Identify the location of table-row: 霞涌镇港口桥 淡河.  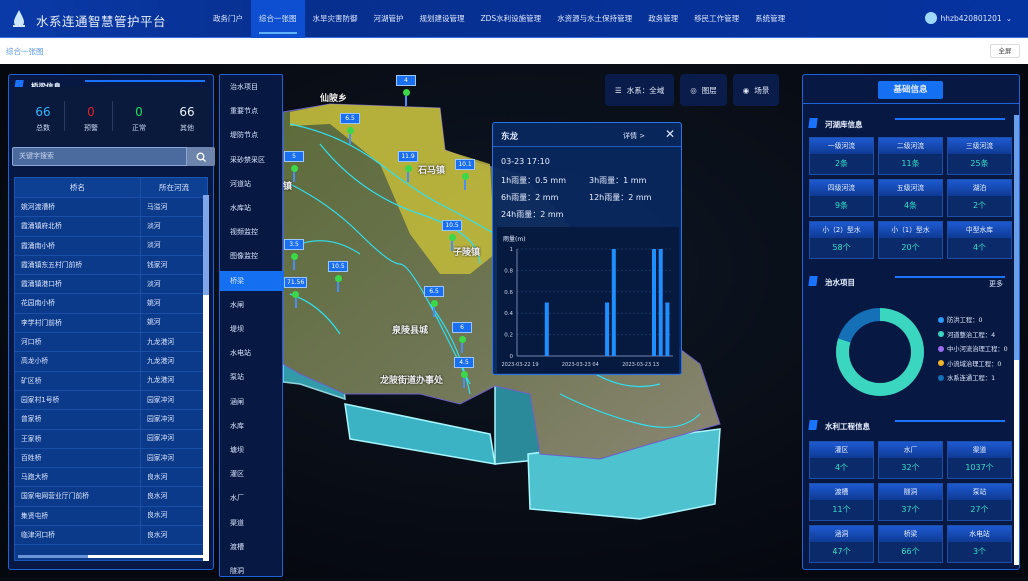
(111, 285).